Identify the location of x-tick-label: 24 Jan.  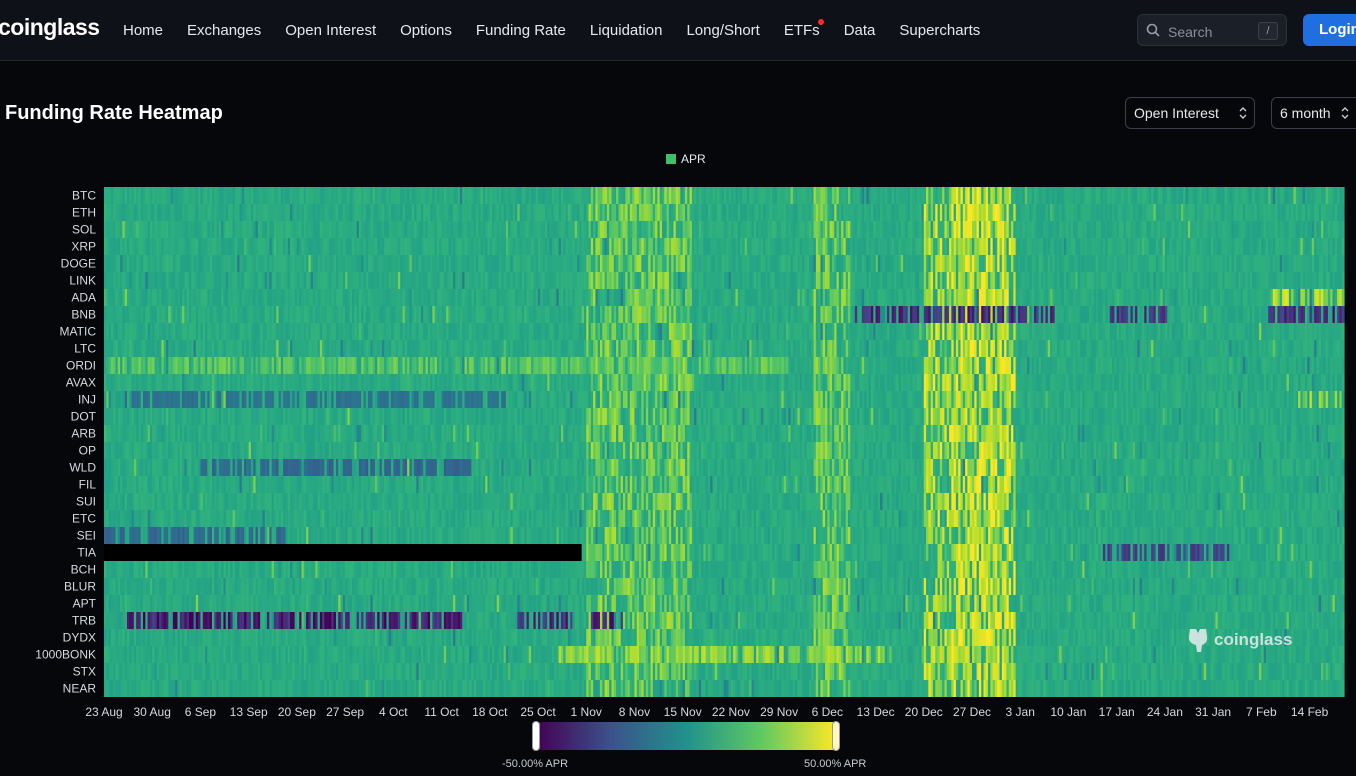
(1165, 712).